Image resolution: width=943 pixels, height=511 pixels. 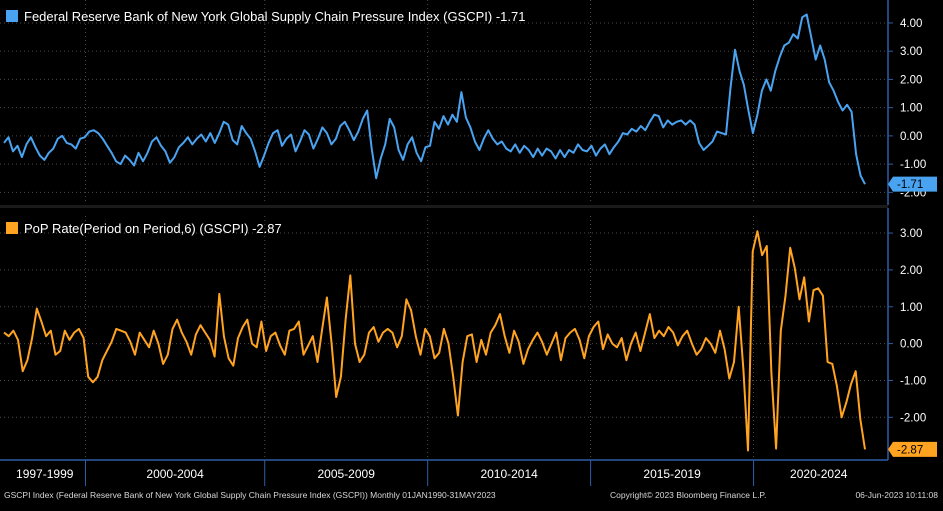 What do you see at coordinates (913, 418) in the screenshot?
I see `y-tick-label: -2.00` at bounding box center [913, 418].